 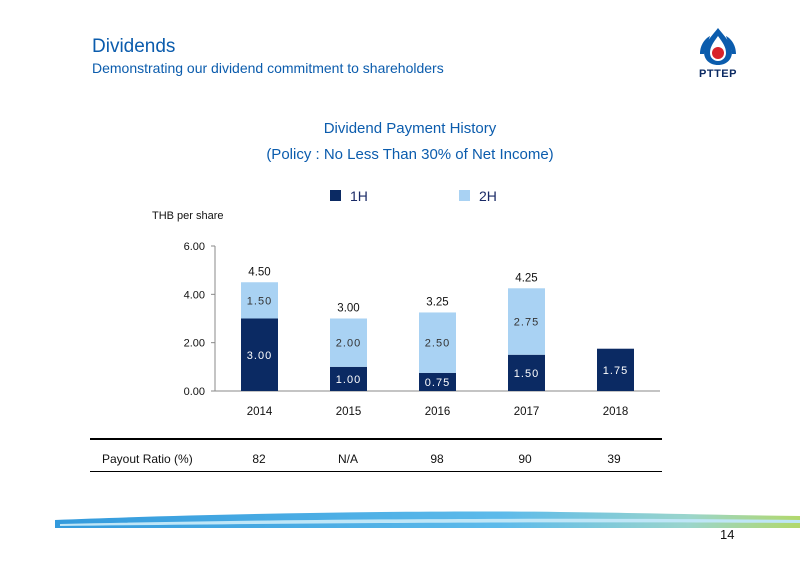 I want to click on bar-label-2h-2015: 2.00, so click(x=348, y=344).